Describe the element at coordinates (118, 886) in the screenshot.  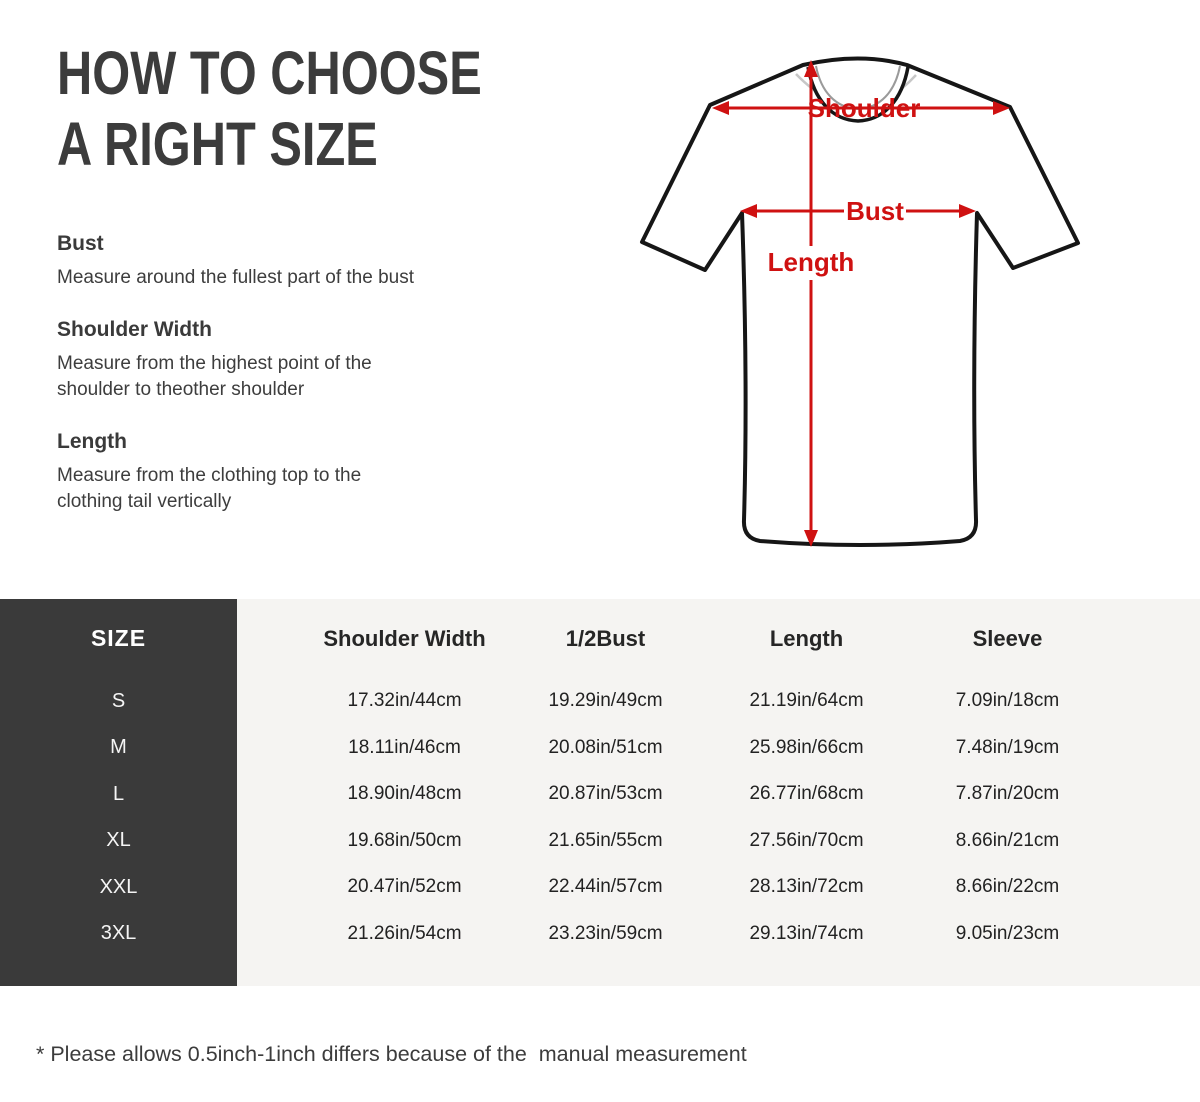
I see `size-cell: XXL` at that location.